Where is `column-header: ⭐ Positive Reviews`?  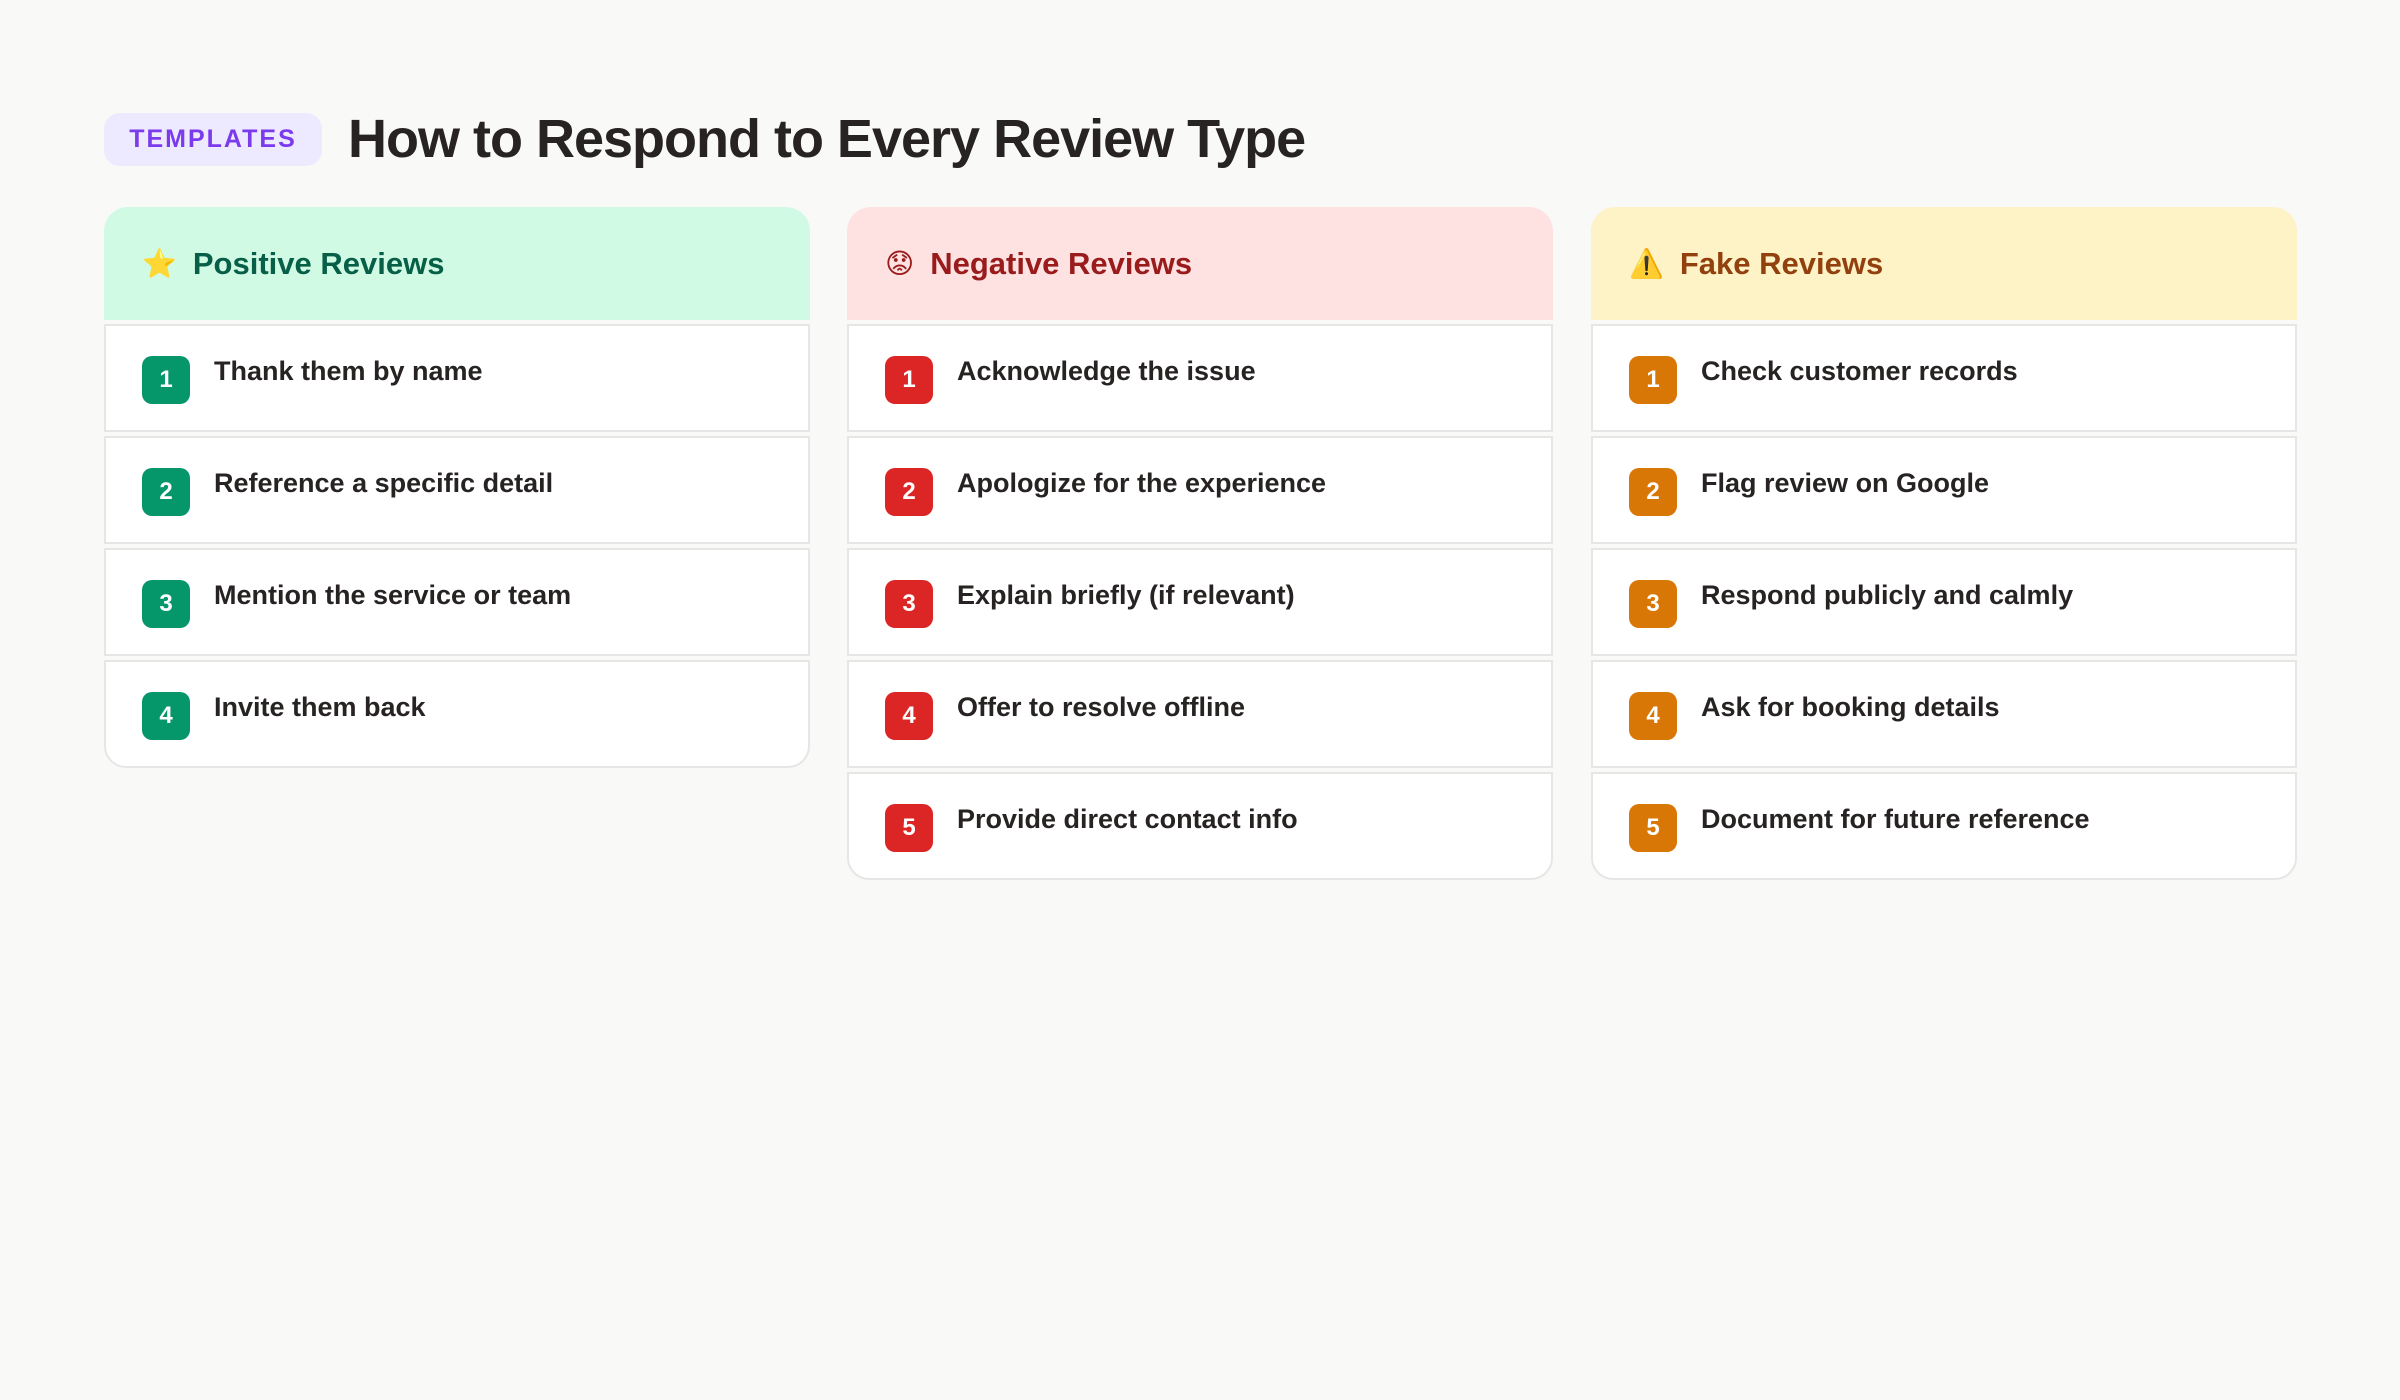
column-header: ⭐ Positive Reviews is located at coordinates (457, 263).